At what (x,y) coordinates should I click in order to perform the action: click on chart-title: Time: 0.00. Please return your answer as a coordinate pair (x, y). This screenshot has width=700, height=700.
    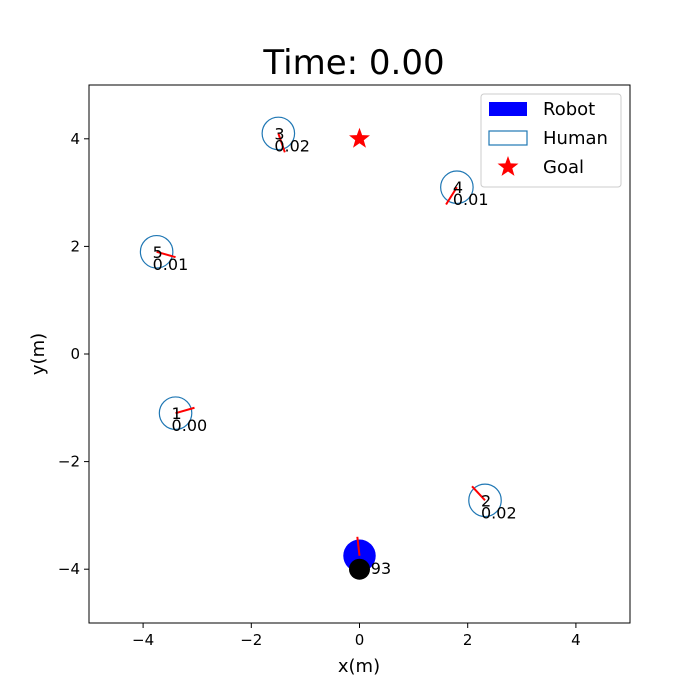
    Looking at the image, I should click on (353, 63).